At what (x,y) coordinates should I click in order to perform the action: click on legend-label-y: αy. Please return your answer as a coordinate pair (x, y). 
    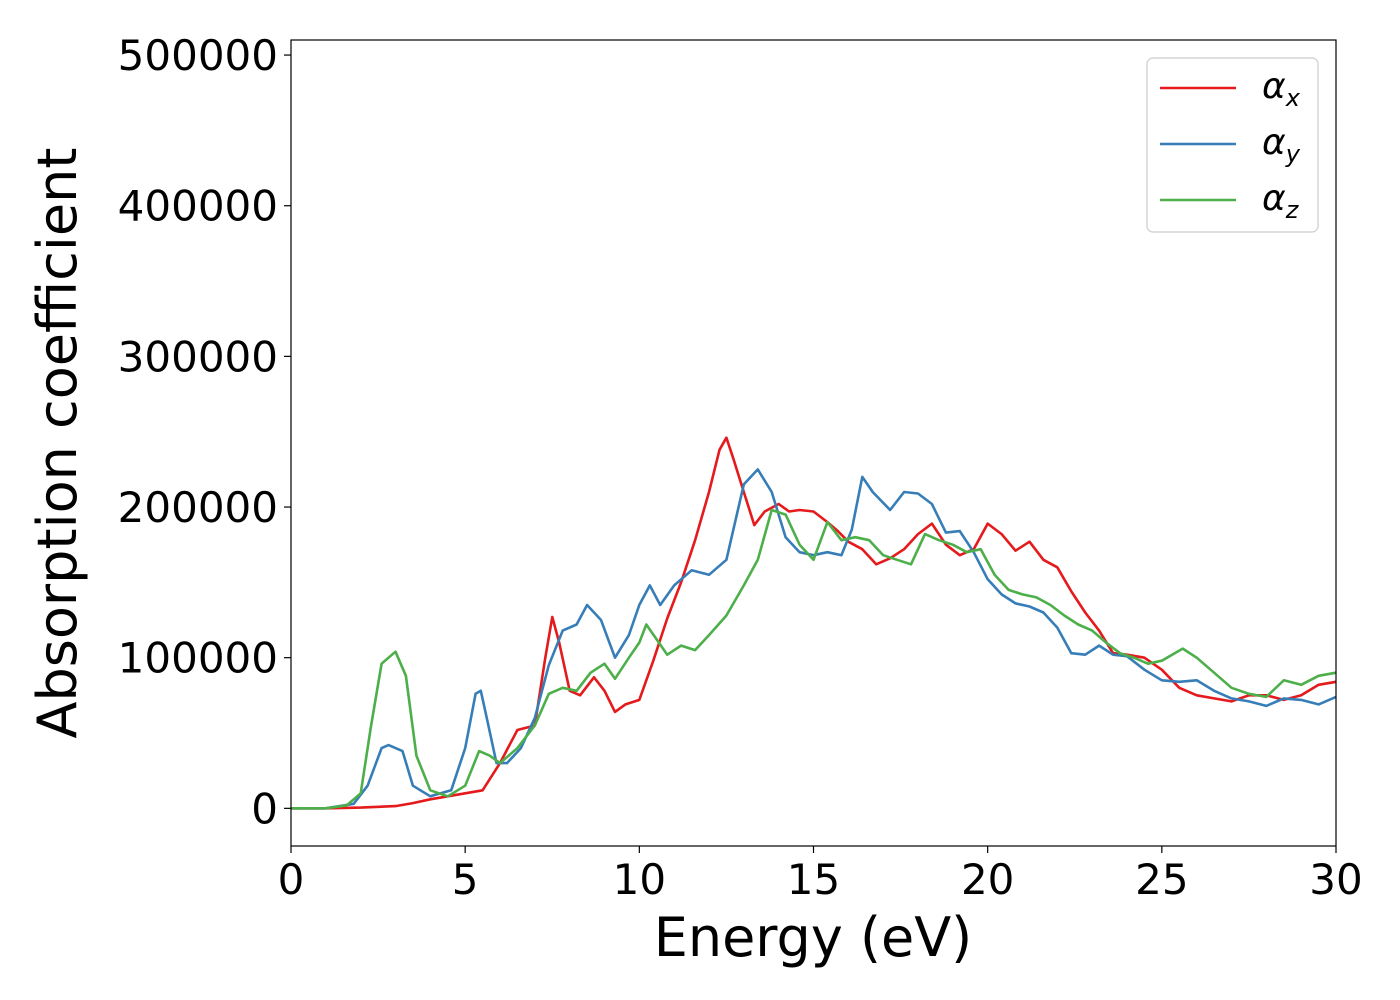
    Looking at the image, I should click on (1281, 145).